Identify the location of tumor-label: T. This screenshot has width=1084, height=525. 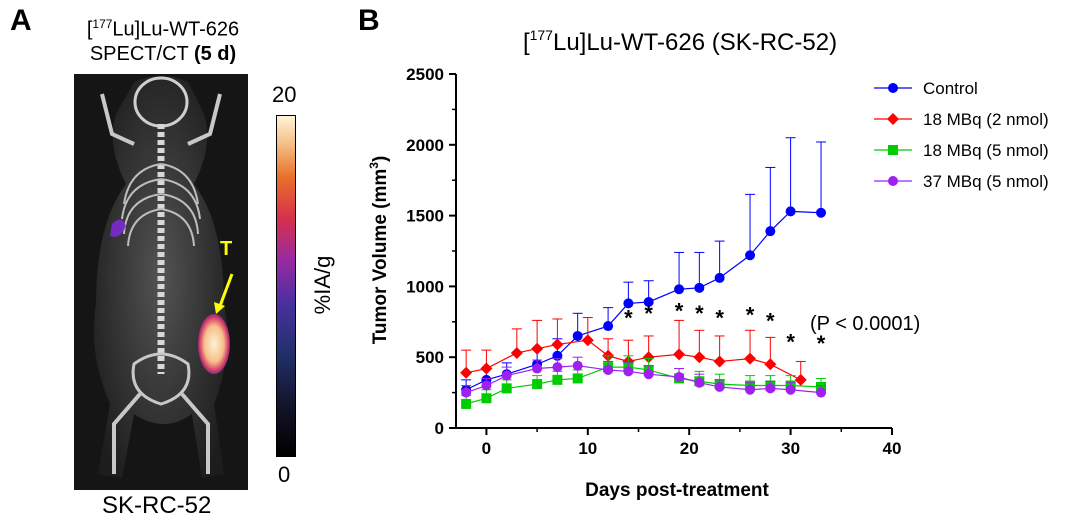
(226, 249).